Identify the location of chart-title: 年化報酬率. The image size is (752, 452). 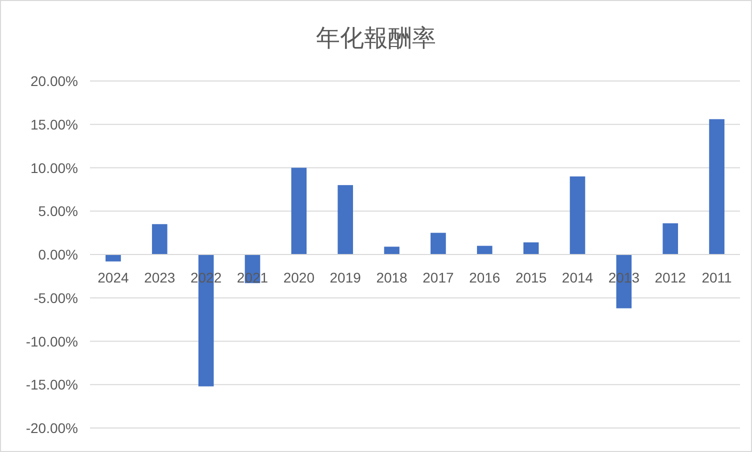
(376, 38).